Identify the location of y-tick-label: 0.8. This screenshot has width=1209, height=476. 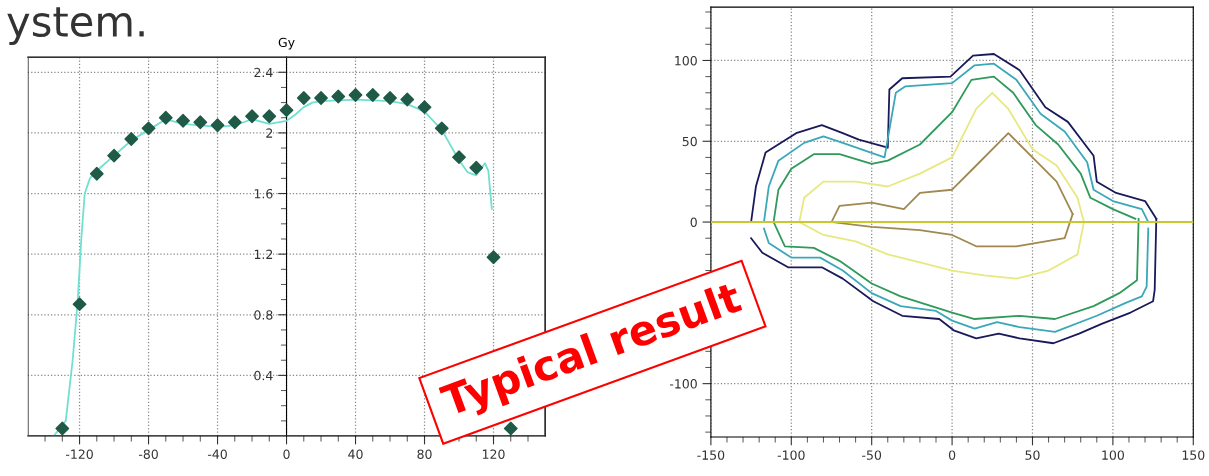
(263, 315).